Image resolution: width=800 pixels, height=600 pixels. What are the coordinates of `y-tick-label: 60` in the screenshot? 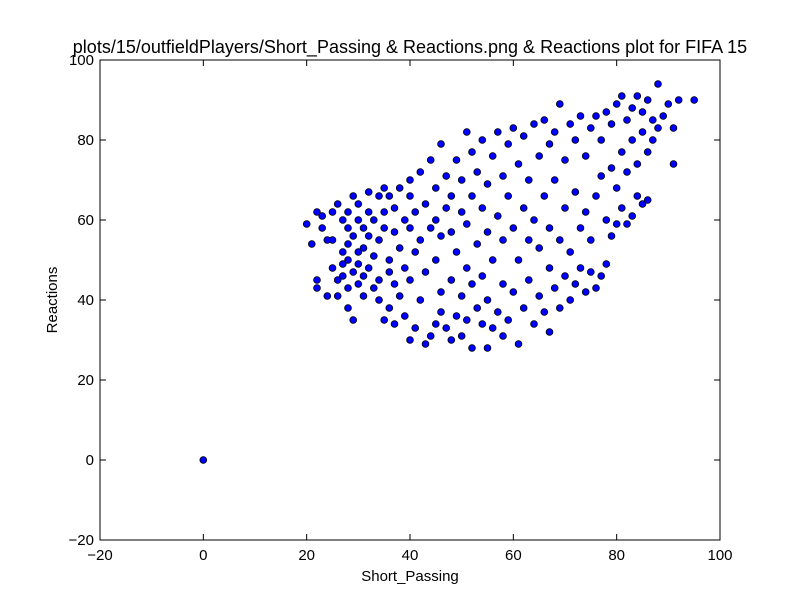 It's located at (85, 220).